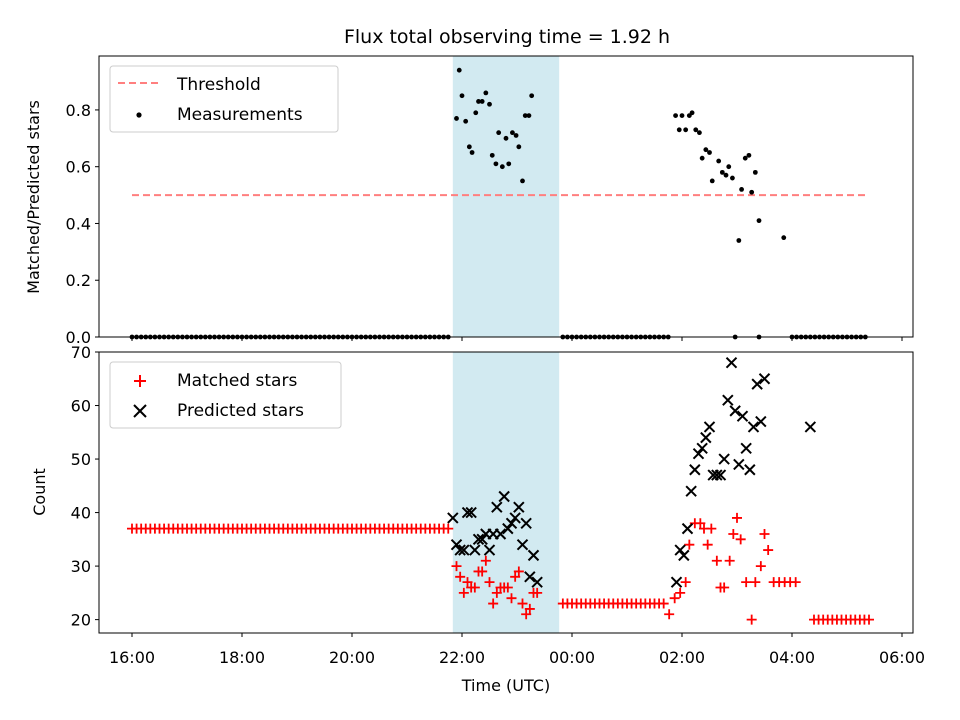 This screenshot has width=960, height=720. What do you see at coordinates (218, 85) in the screenshot?
I see `legend-threshold-label: Threshold` at bounding box center [218, 85].